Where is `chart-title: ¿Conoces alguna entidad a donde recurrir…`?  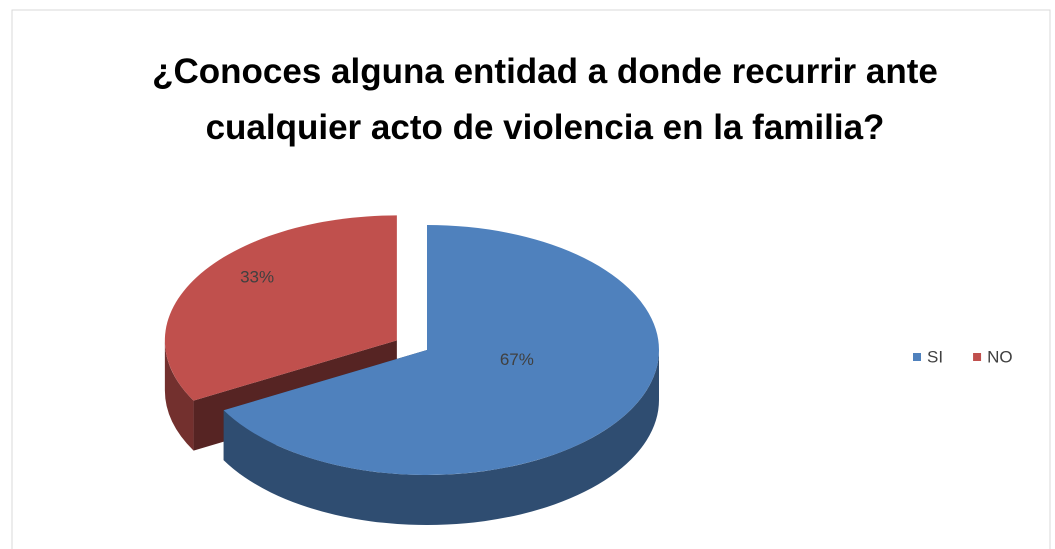
chart-title: ¿Conoces alguna entidad a donde recurrir… is located at coordinates (545, 99).